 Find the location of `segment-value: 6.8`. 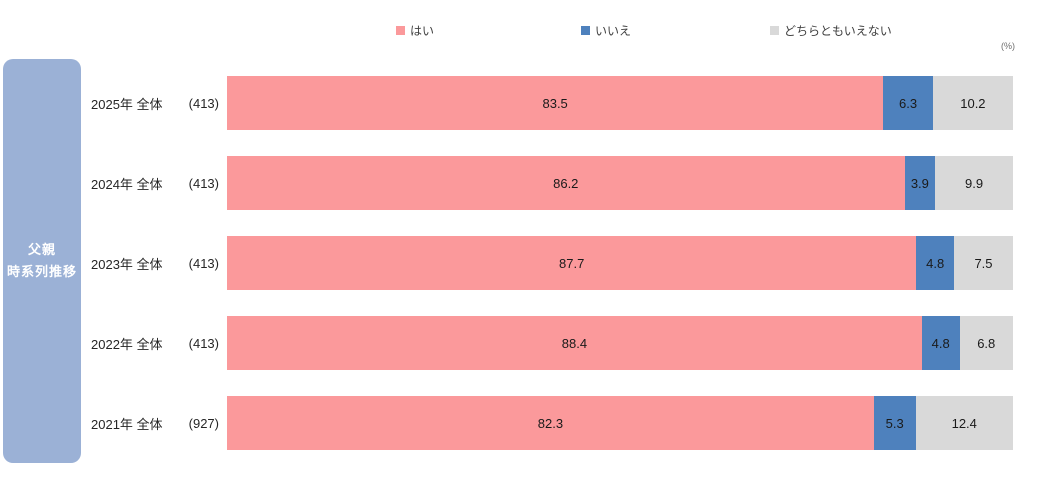

segment-value: 6.8 is located at coordinates (986, 343).